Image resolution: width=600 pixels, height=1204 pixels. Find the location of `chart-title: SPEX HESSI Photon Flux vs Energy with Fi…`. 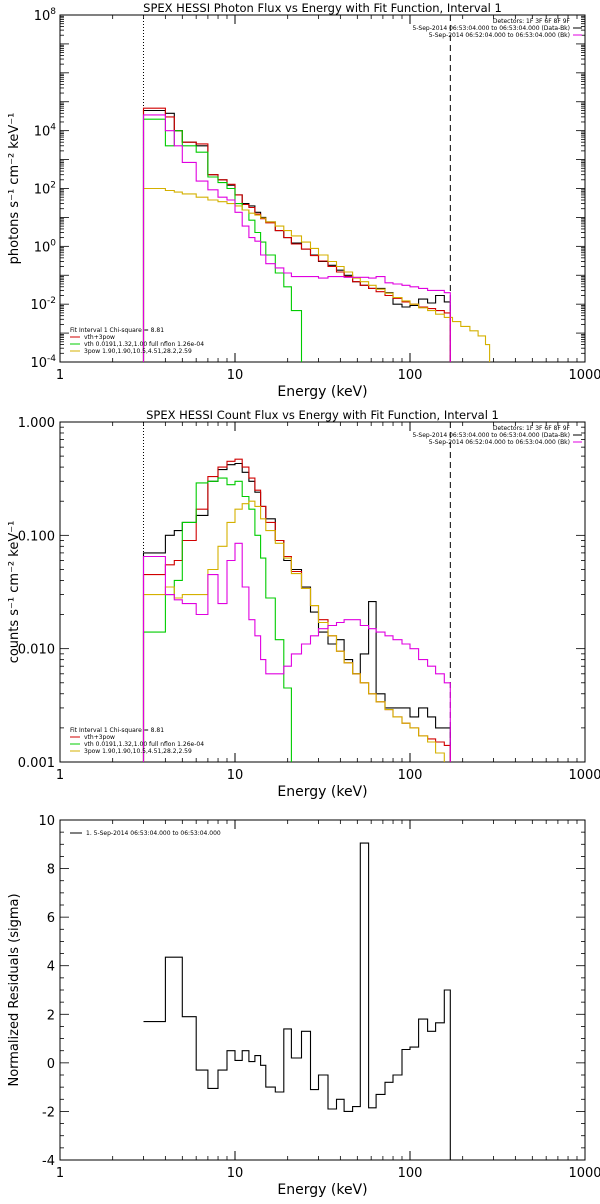

chart-title: SPEX HESSI Photon Flux vs Energy with Fi… is located at coordinates (322, 8).